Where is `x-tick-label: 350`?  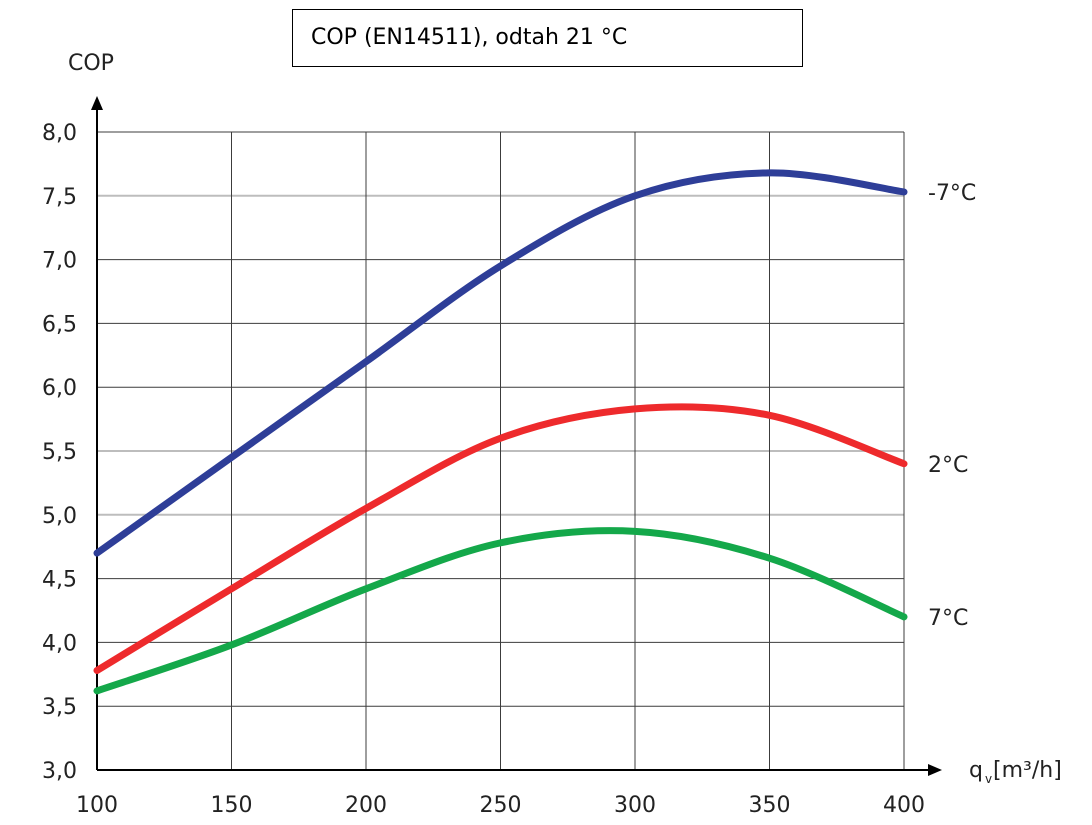 x-tick-label: 350 is located at coordinates (770, 805).